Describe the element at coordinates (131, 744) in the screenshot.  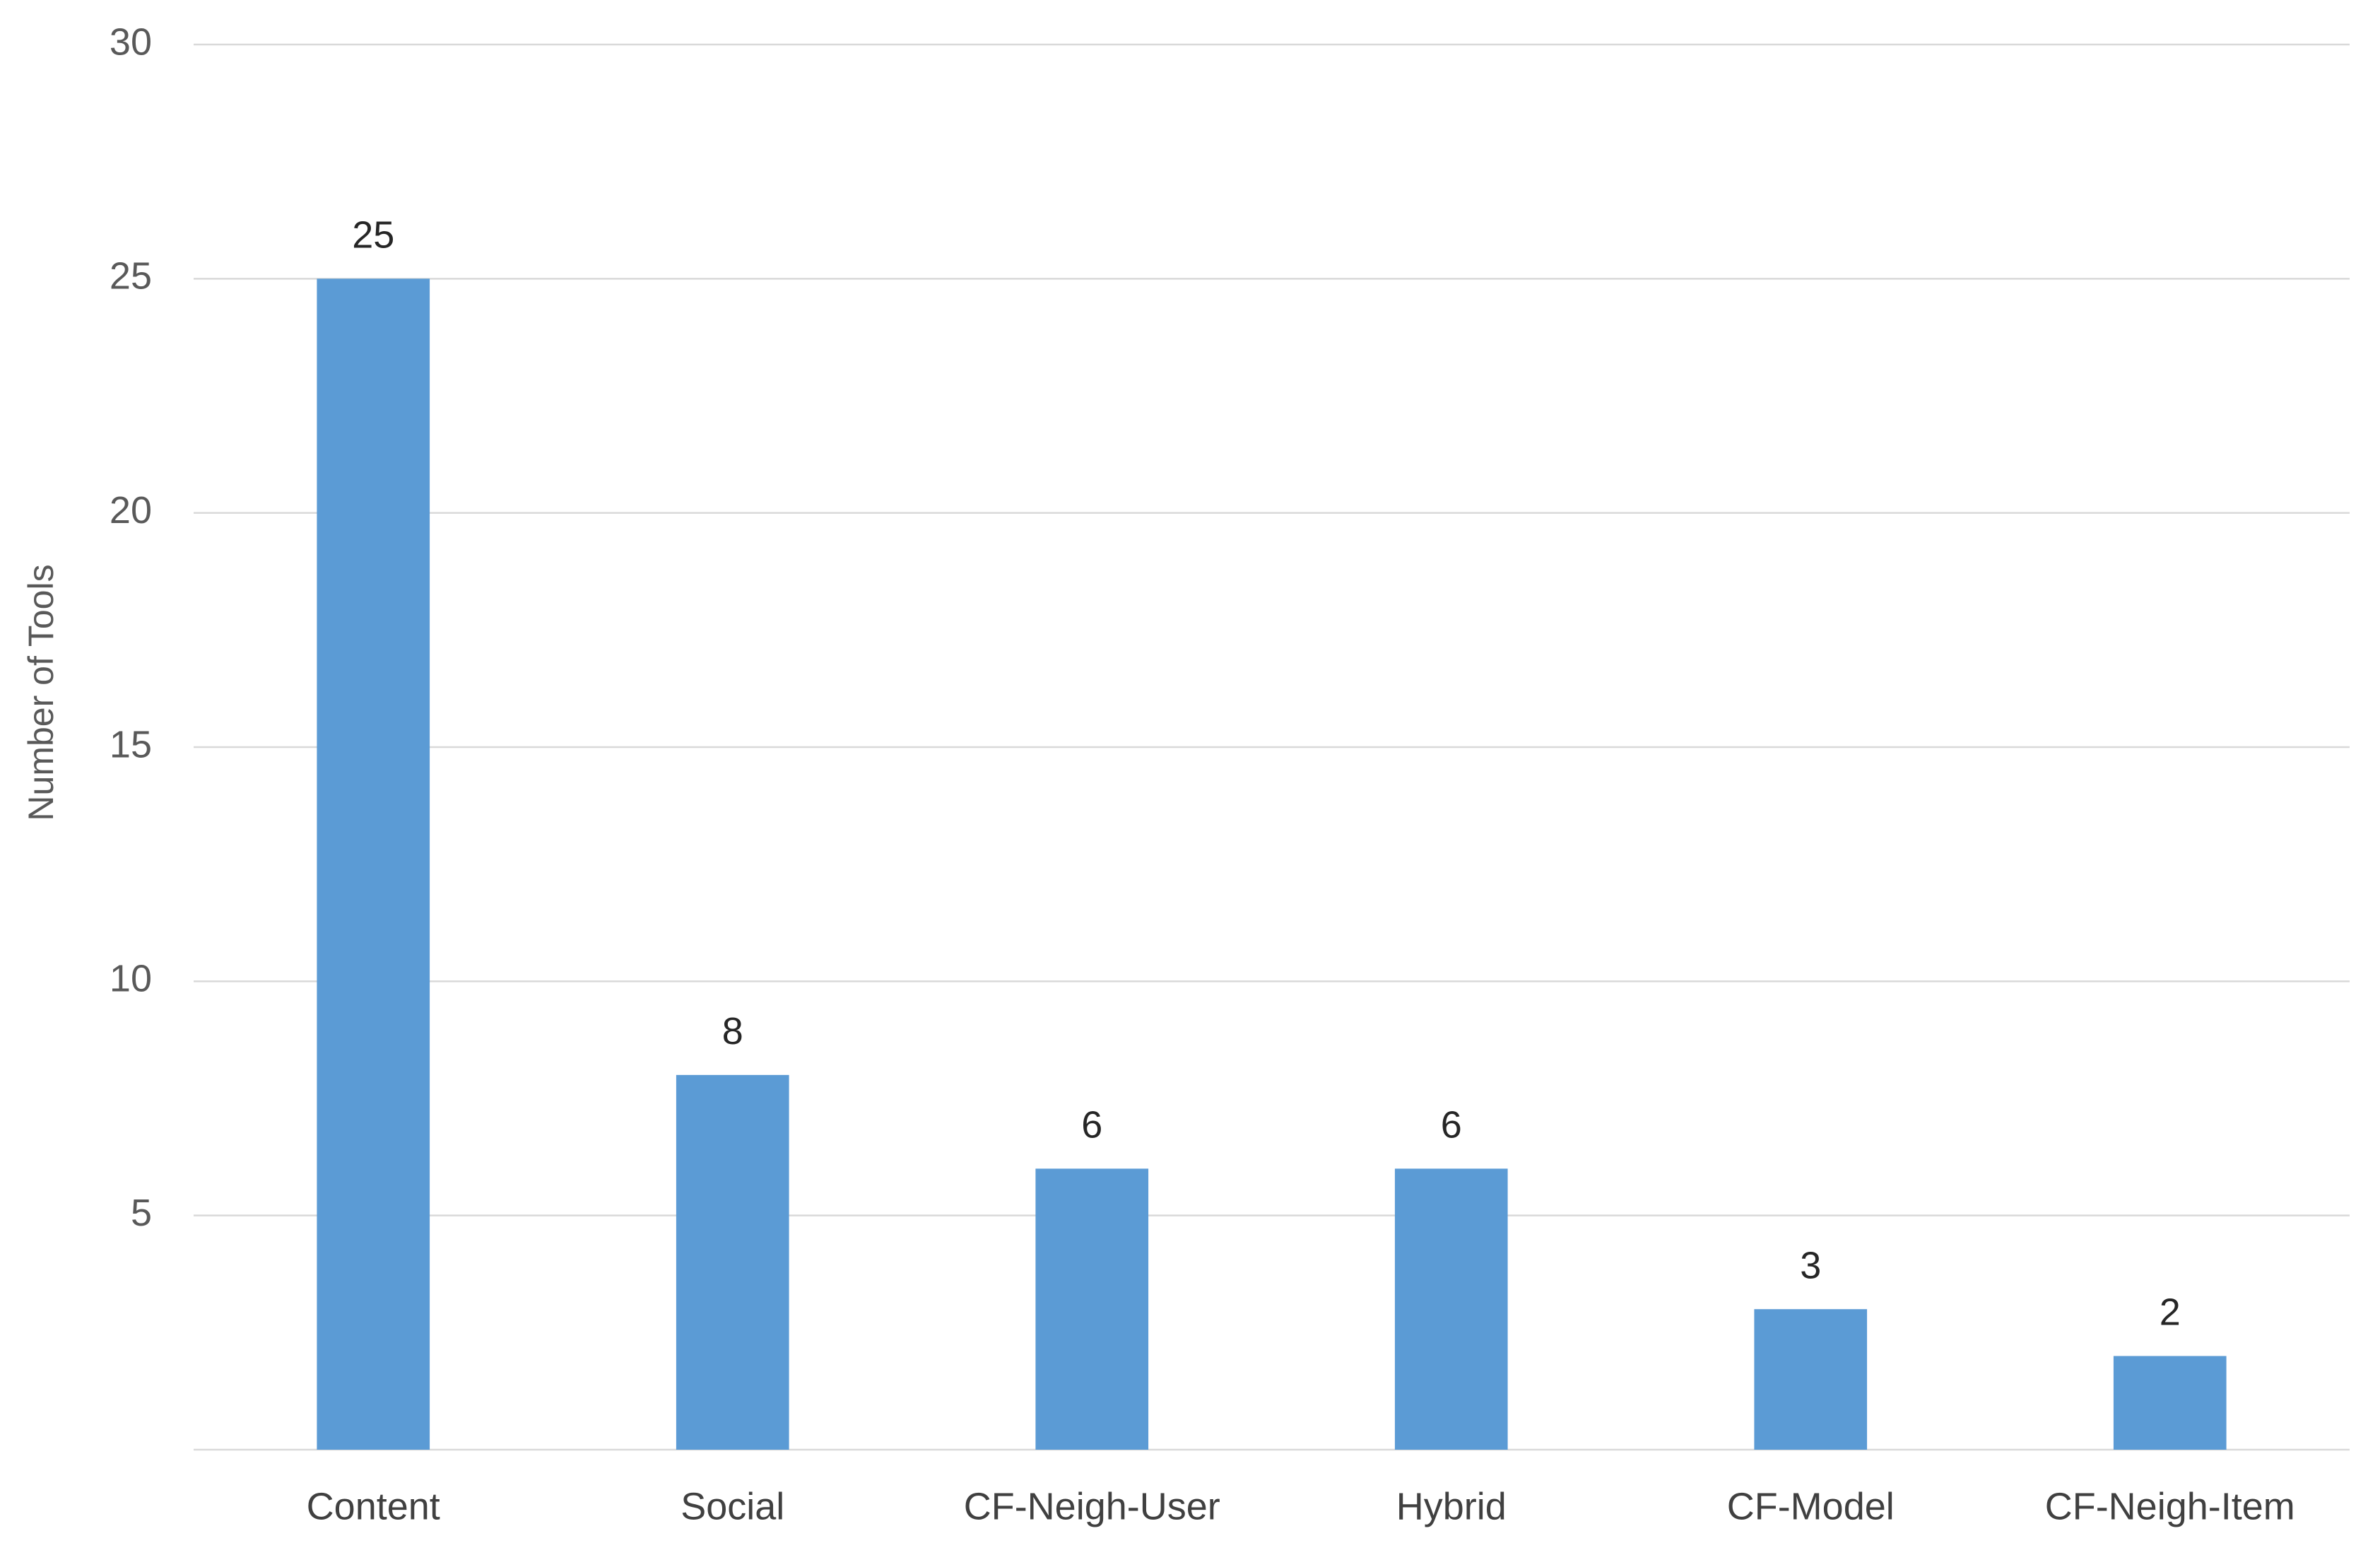
I see `y-tick-label: 15` at that location.